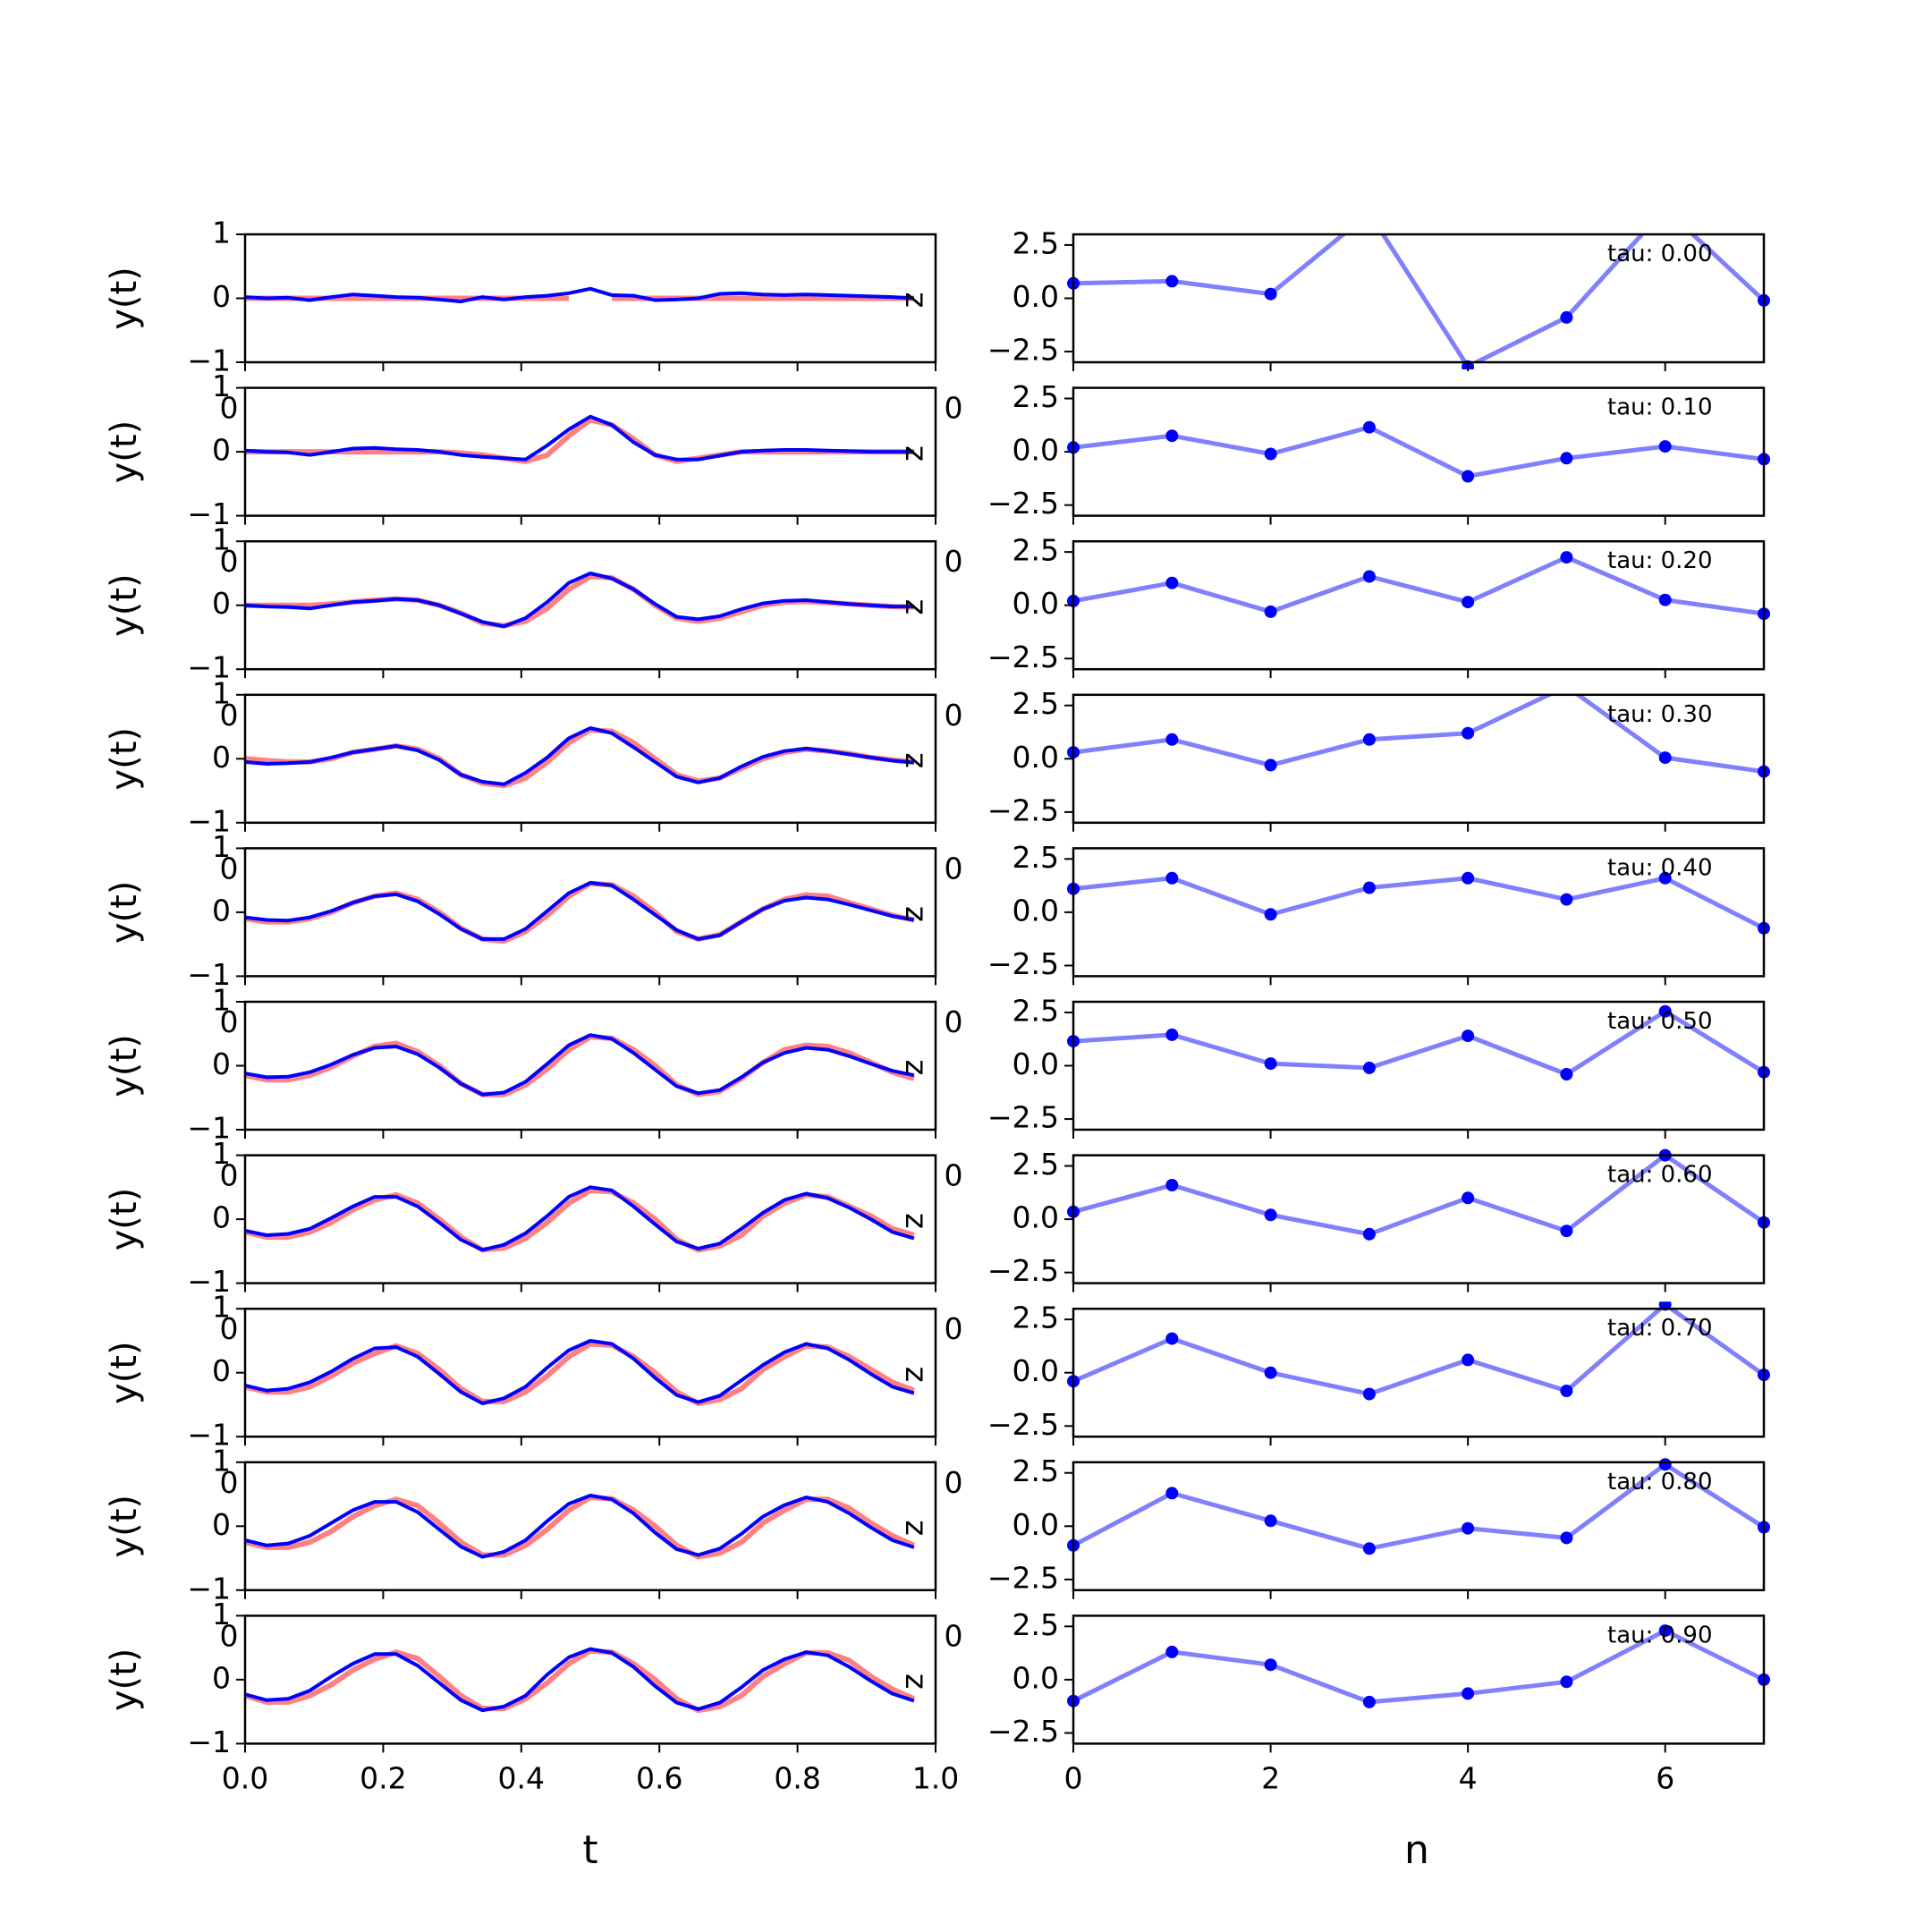  Describe the element at coordinates (1073, 1777) in the screenshot. I see `x-tick-label: 0` at that location.